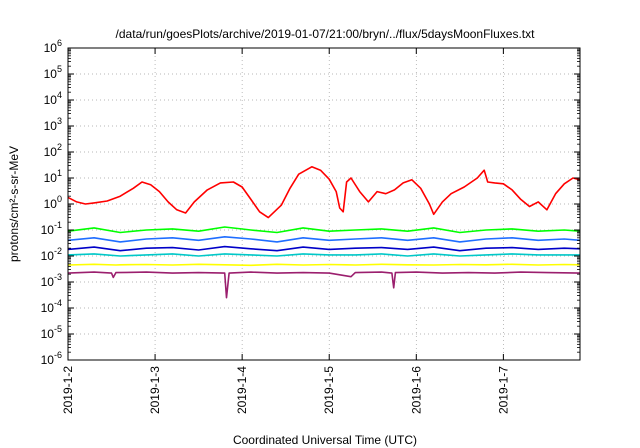 This screenshot has height=448, width=640. Describe the element at coordinates (242, 390) in the screenshot. I see `x-tick-label: 2019-1-4` at that location.